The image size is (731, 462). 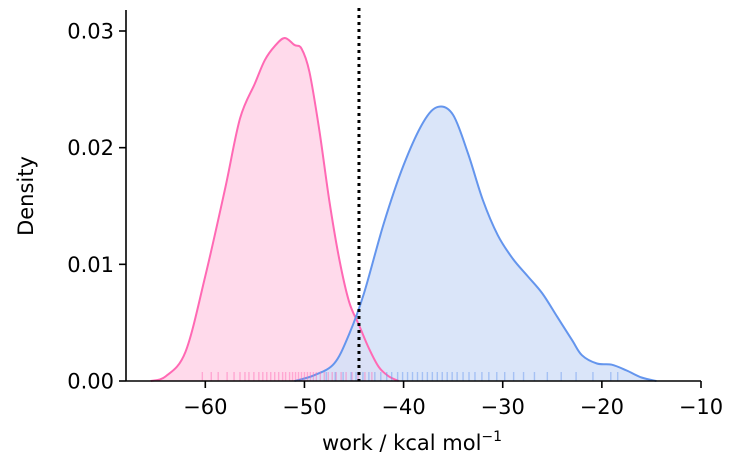 I want to click on x-tick-label-3: −30, so click(x=503, y=407).